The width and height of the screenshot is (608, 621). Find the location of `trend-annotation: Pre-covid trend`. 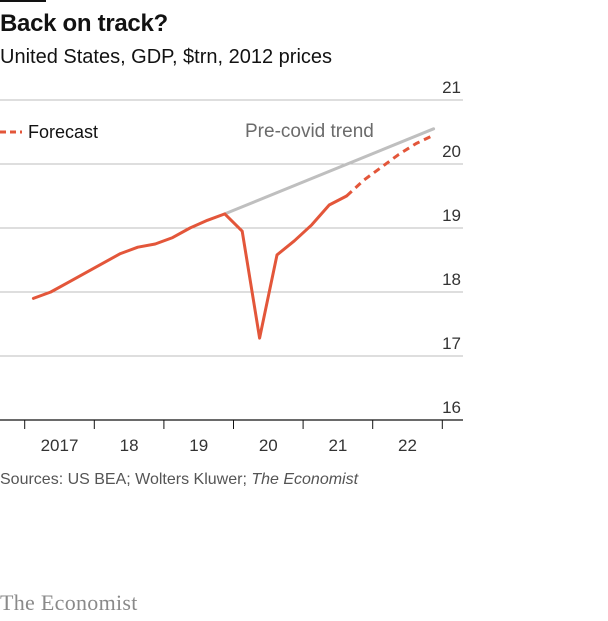

trend-annotation: Pre-covid trend is located at coordinates (309, 131).